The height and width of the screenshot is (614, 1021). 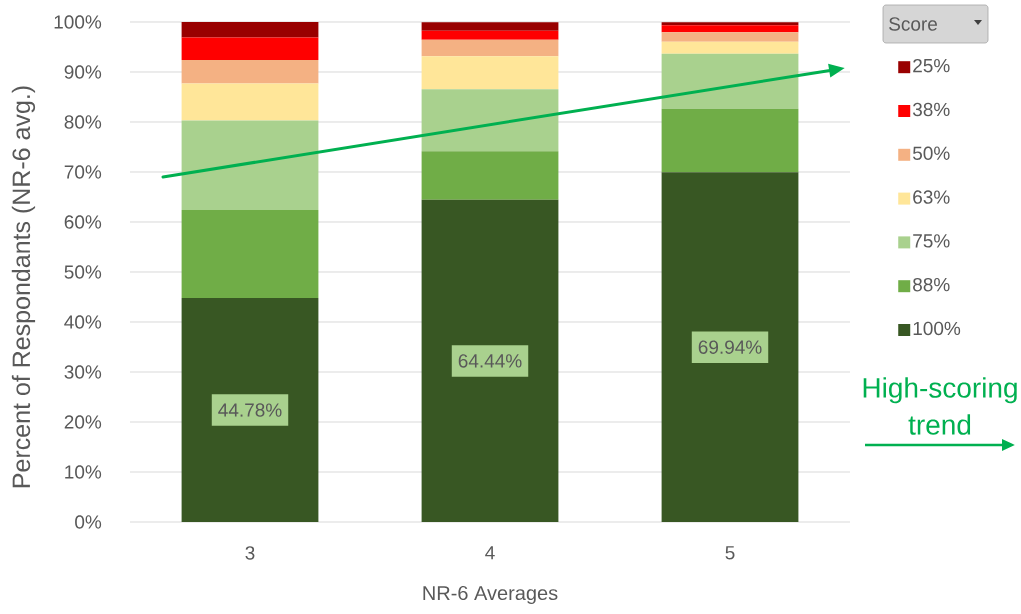 I want to click on text: High-scoring trend, so click(x=940, y=406).